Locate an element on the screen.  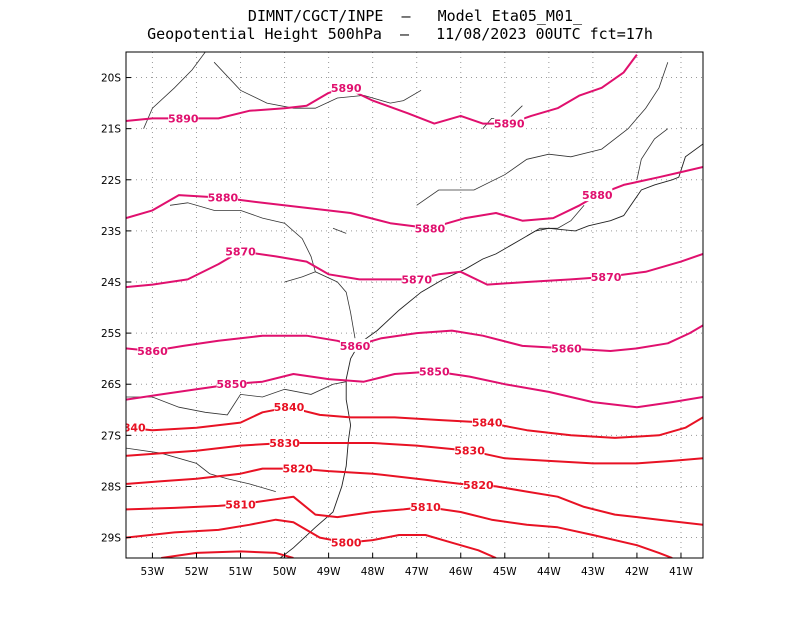
lat-tick-label: 28S is located at coordinates (111, 487).